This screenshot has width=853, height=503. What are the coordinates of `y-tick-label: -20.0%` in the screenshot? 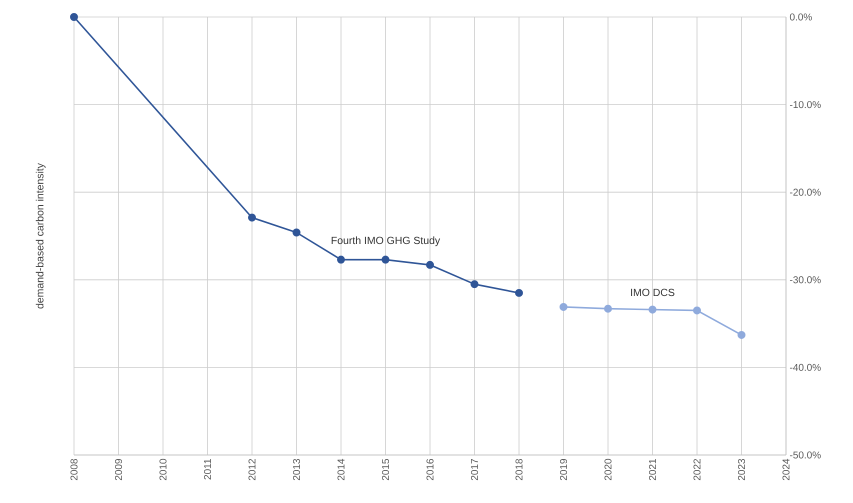 It's located at (805, 192).